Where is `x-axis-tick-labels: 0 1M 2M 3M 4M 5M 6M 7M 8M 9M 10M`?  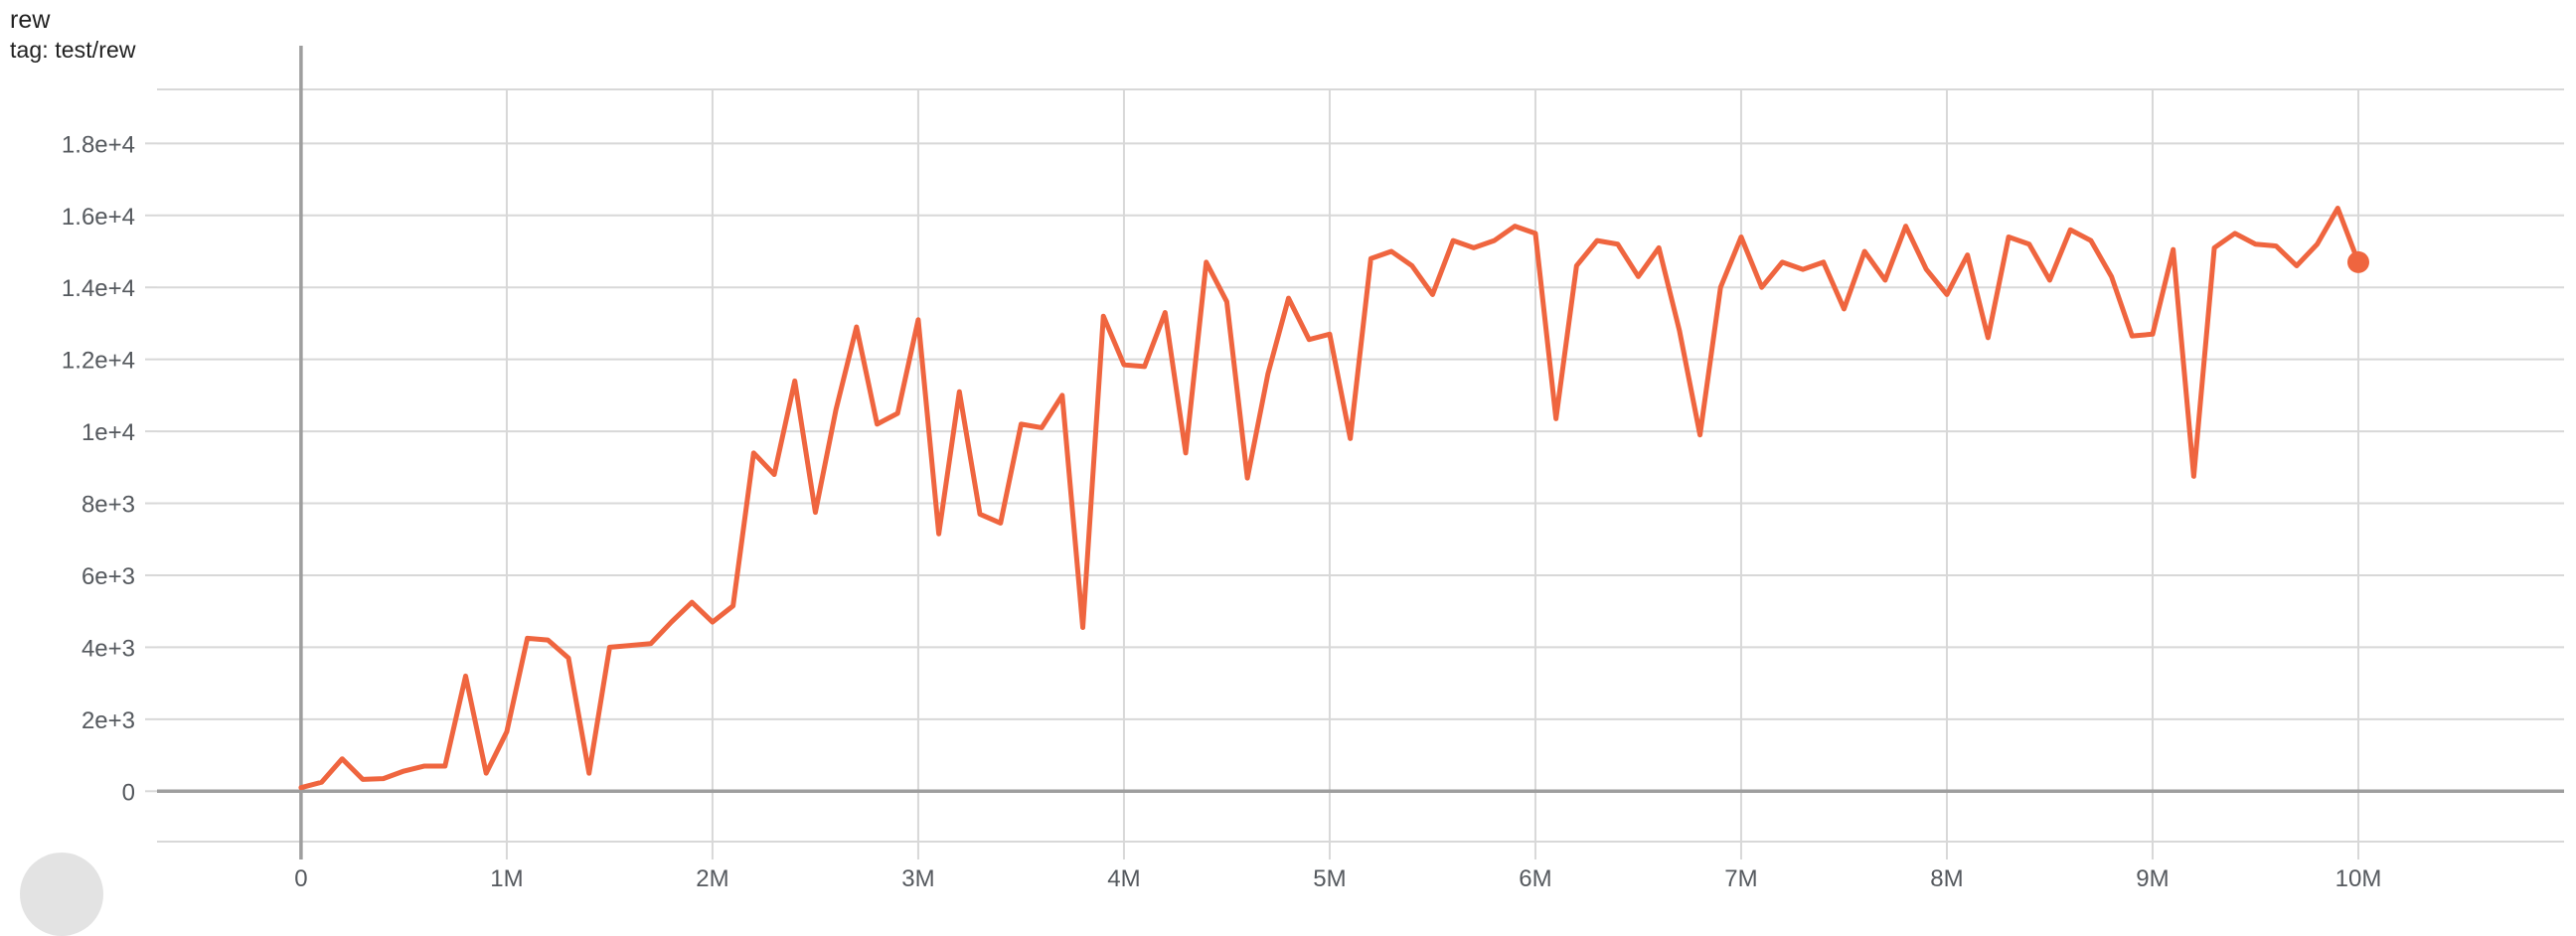
x-axis-tick-labels: 0 1M 2M 3M 4M 5M 6M 7M 8M 9M 10M is located at coordinates (1337, 878).